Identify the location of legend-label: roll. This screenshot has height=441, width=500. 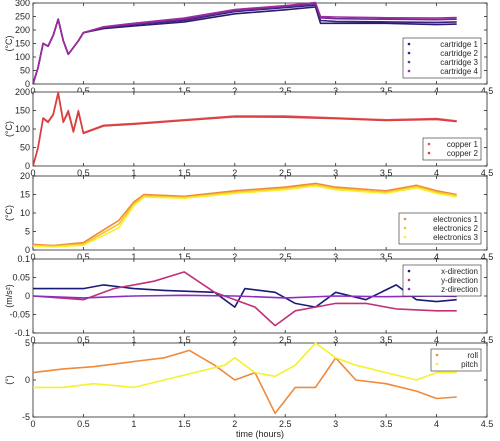
(472, 355).